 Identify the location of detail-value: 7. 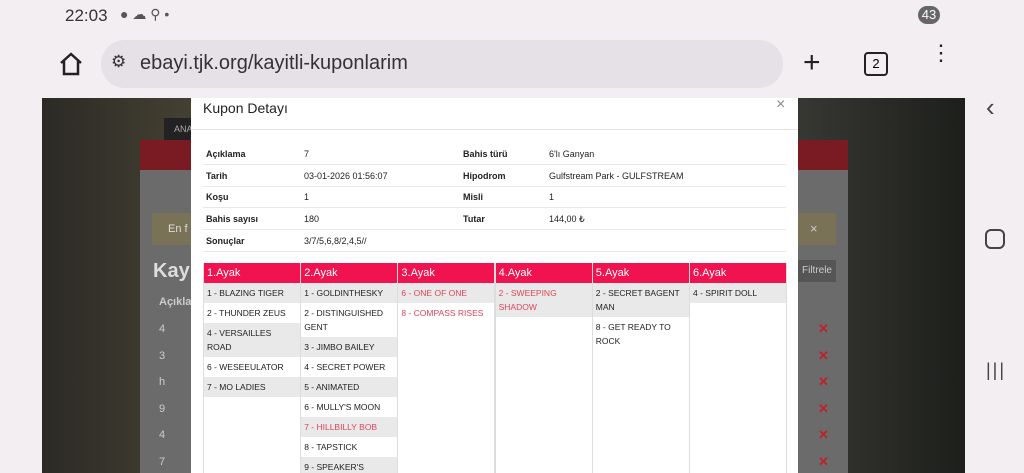
(307, 154).